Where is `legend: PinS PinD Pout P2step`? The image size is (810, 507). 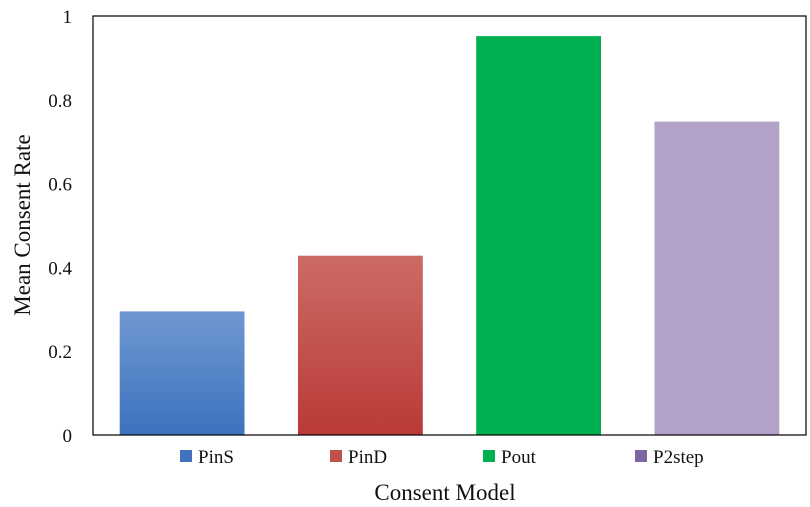
legend: PinS PinD Pout P2step is located at coordinates (442, 457).